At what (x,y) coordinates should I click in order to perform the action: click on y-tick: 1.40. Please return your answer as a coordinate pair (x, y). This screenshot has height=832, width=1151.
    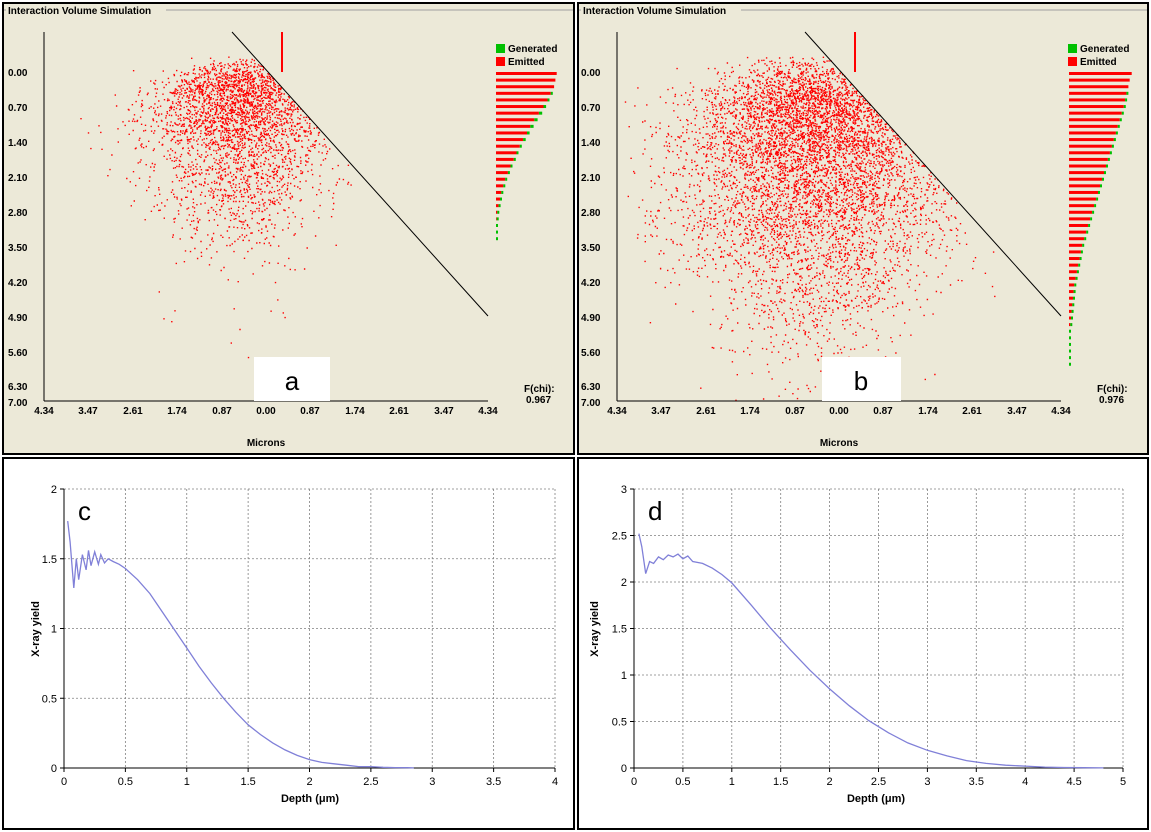
    Looking at the image, I should click on (591, 143).